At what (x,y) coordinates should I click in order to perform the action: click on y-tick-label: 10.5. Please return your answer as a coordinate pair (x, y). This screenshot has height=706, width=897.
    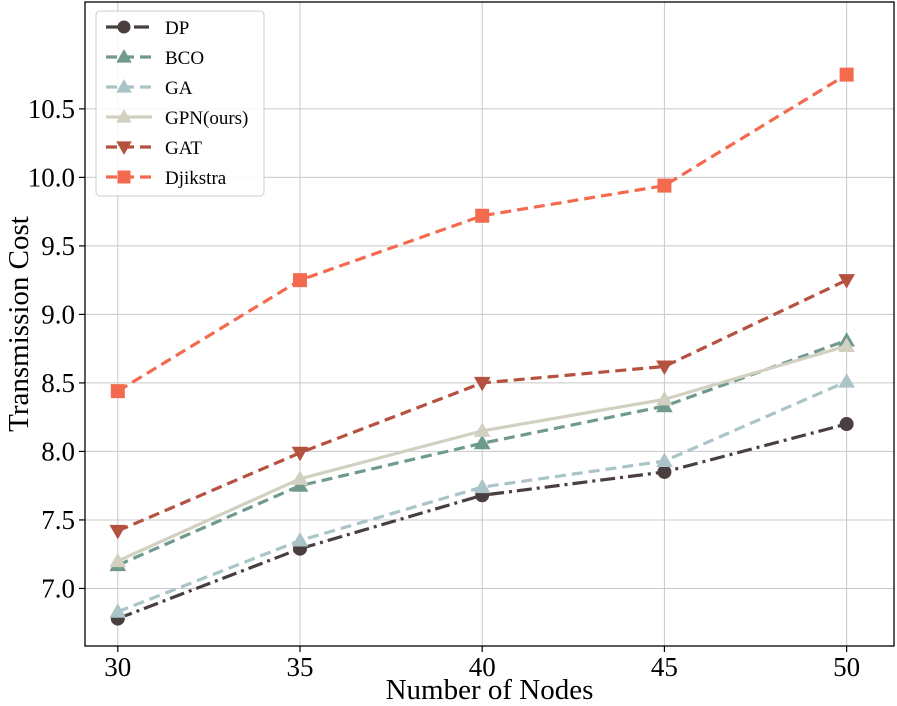
    Looking at the image, I should click on (51, 109).